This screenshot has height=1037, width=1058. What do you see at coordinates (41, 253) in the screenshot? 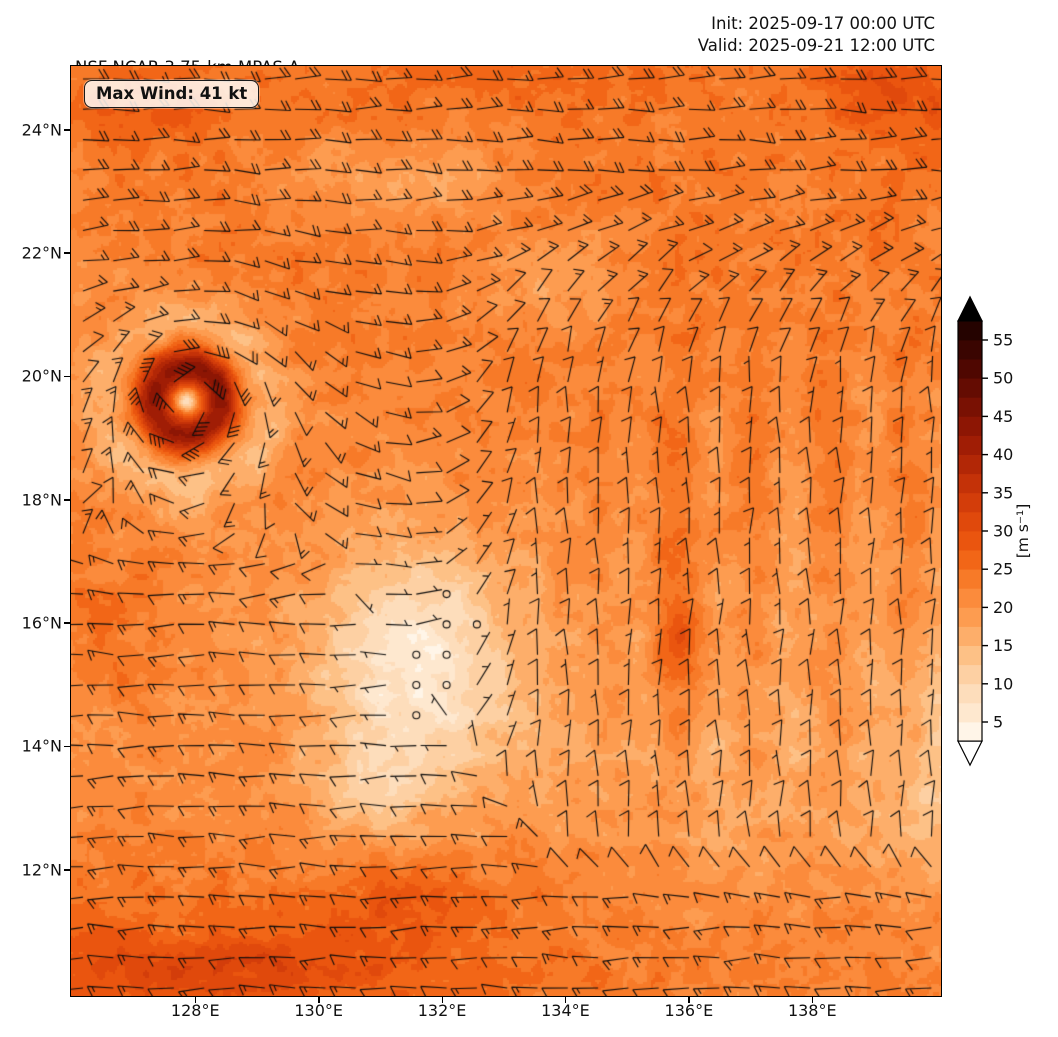
I see `y-tick-label: 22°N` at bounding box center [41, 253].